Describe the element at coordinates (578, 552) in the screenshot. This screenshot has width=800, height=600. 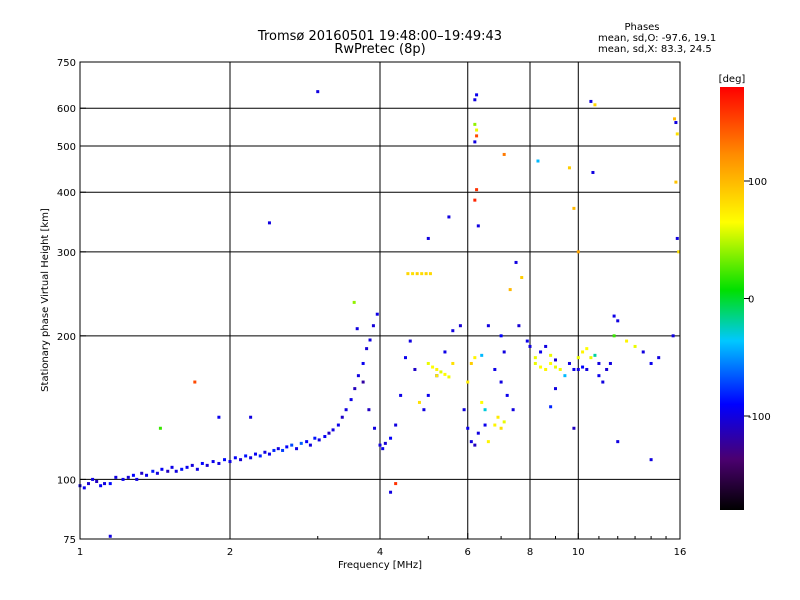
I see `x-tick-label: 10` at that location.